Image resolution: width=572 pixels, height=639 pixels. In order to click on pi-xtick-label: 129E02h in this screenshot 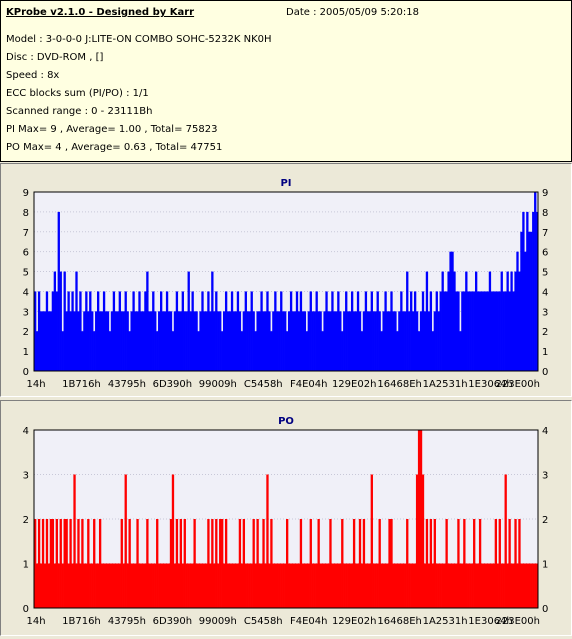, I will do `click(354, 384)`.